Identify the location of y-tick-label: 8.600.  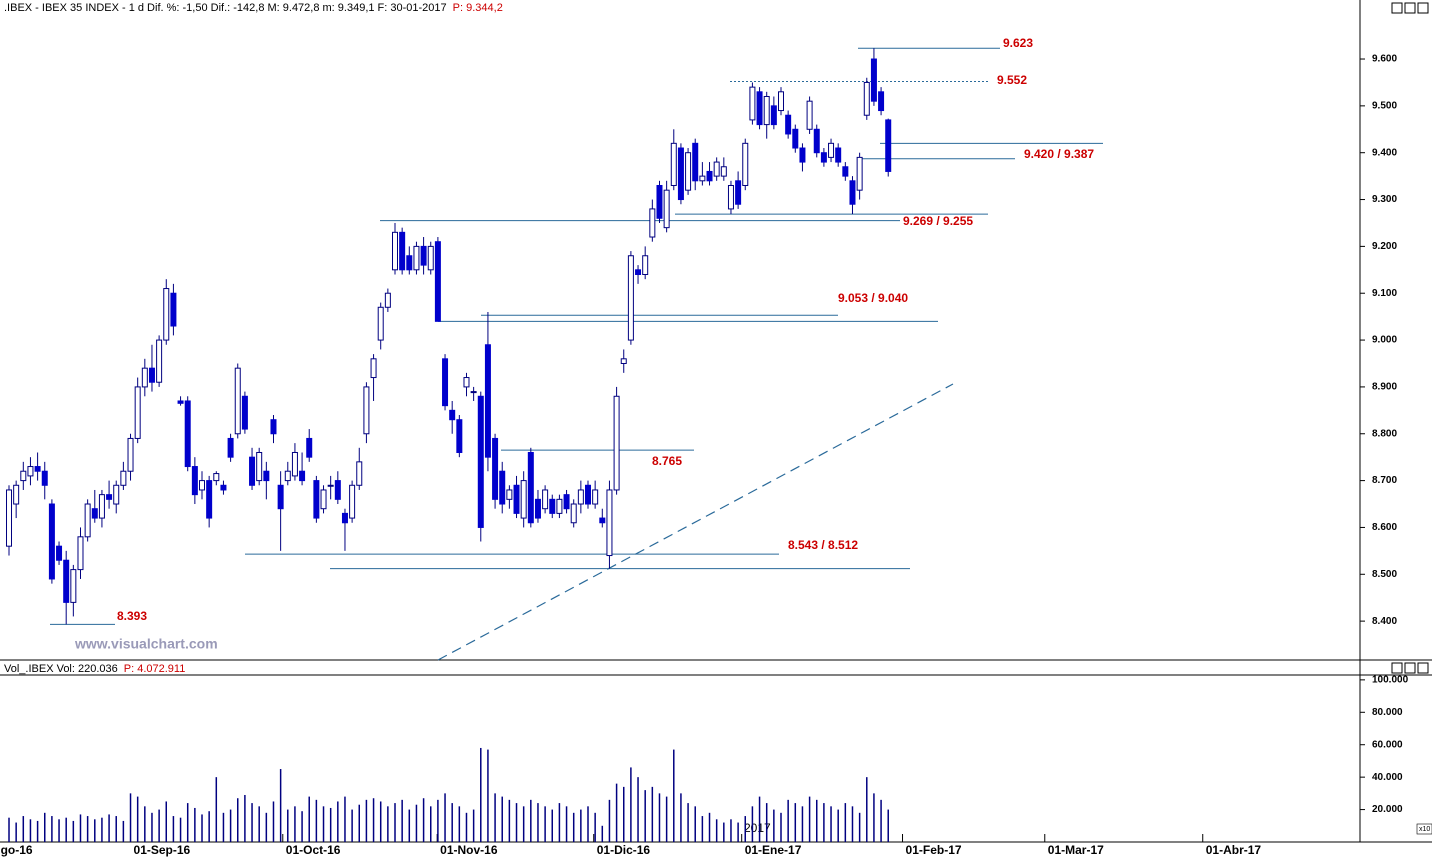
(1384, 527).